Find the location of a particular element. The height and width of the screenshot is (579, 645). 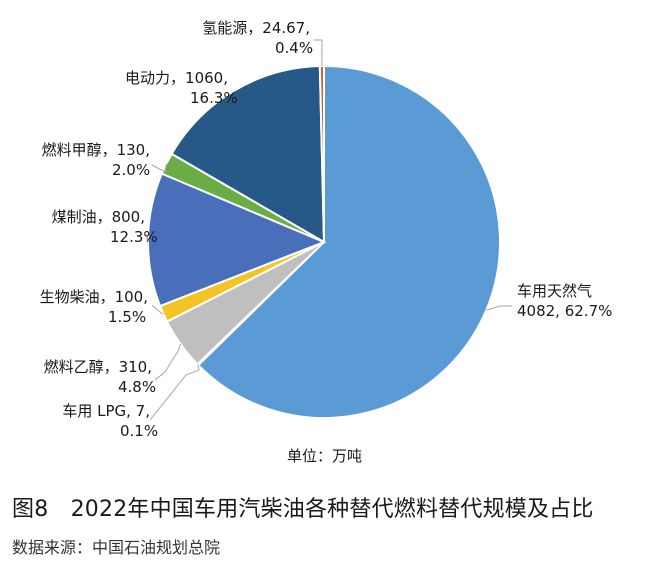

unit-note: 单位：万吨 is located at coordinates (325, 456).